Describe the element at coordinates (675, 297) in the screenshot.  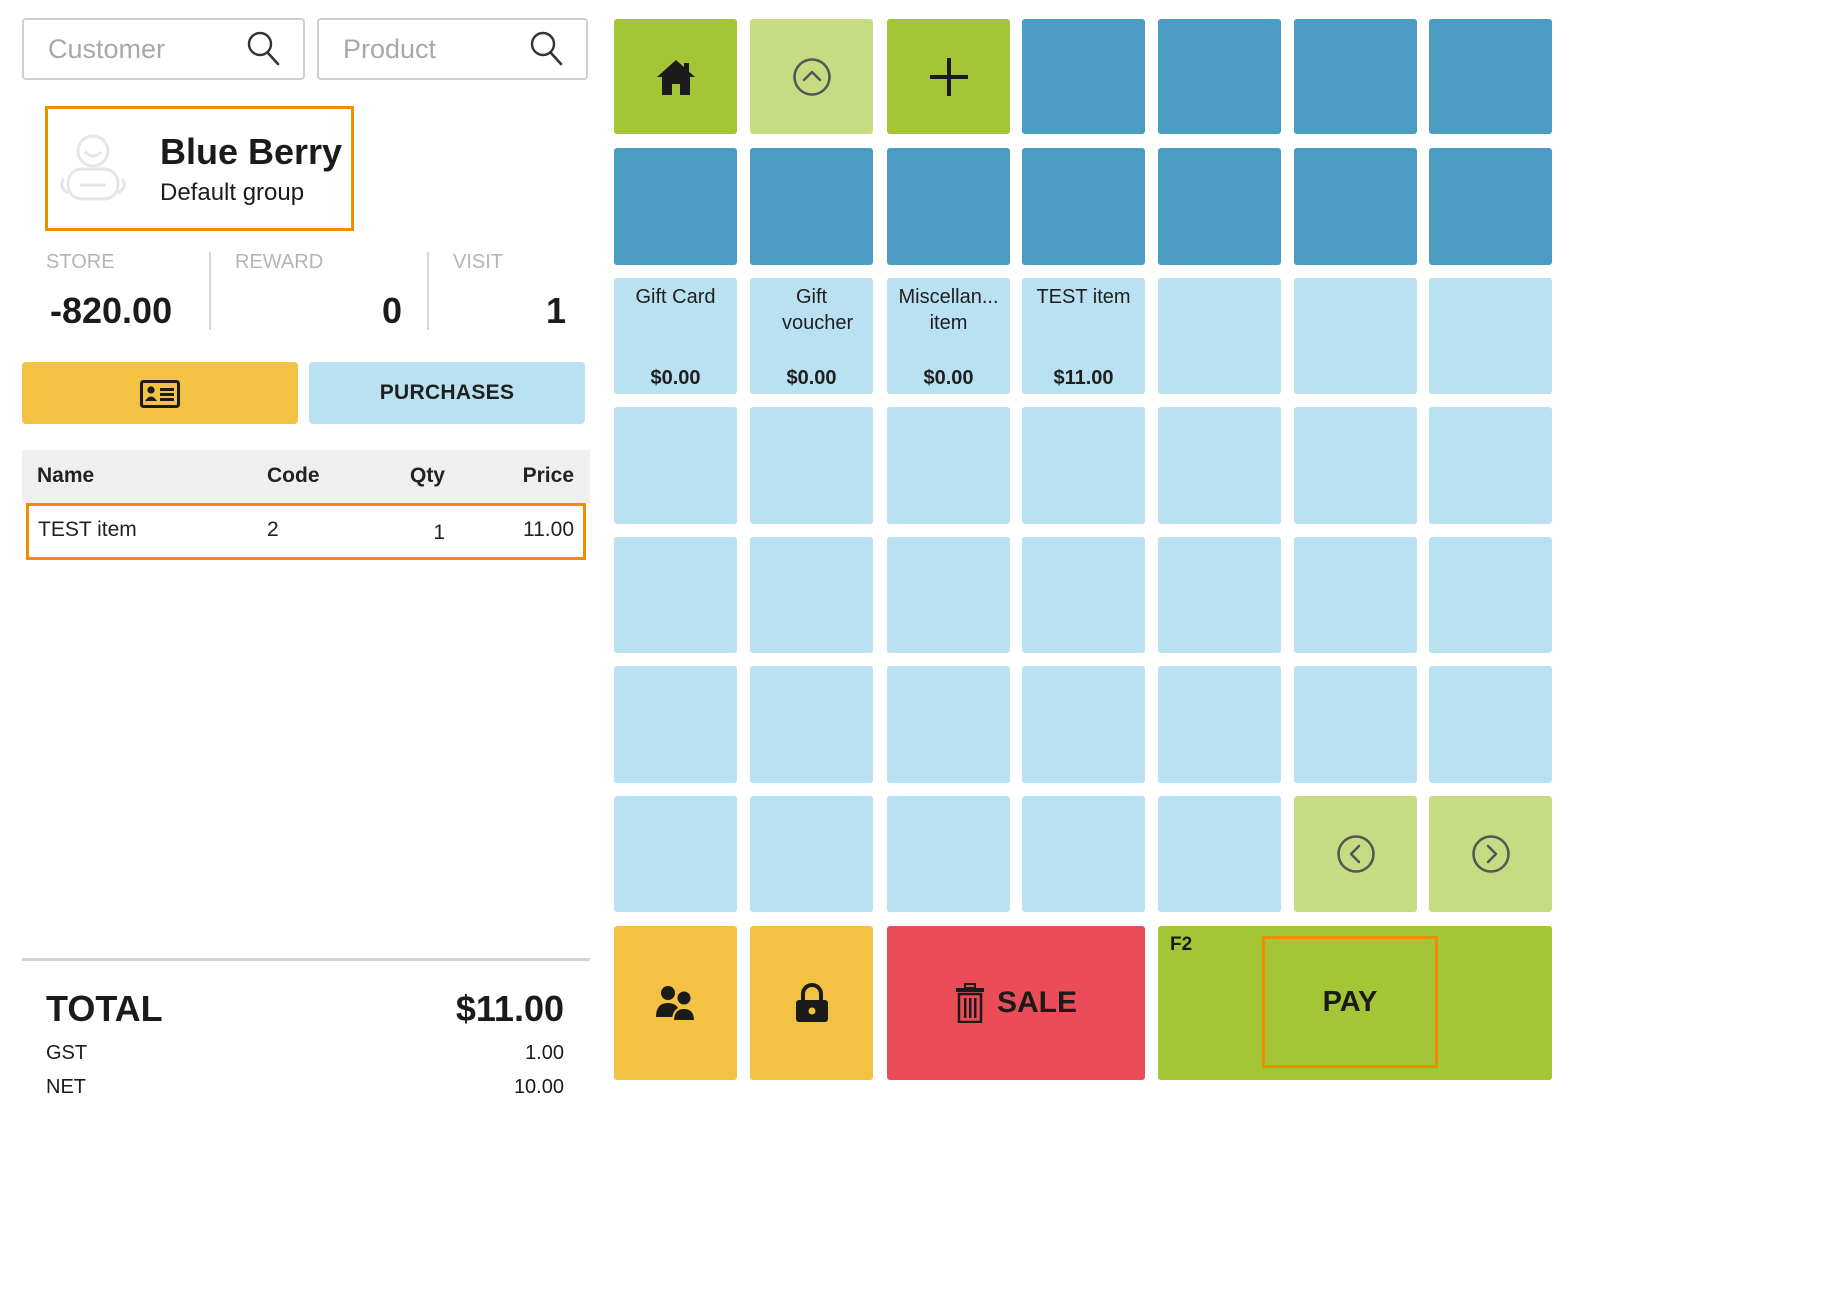
I see `product-name: Gift Card` at that location.